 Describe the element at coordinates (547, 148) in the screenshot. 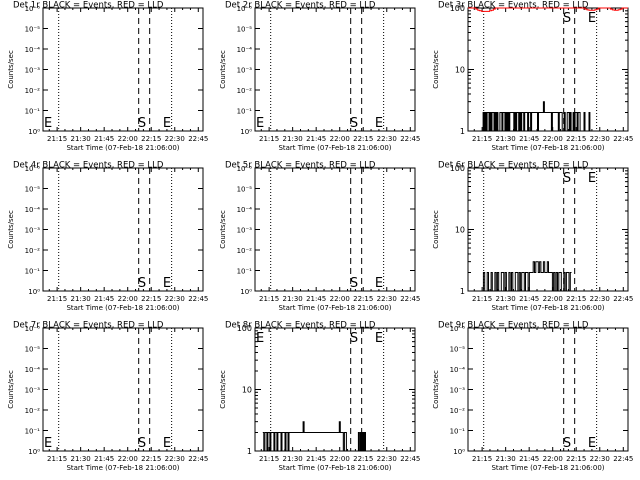

I see `panel-3-xlabel: Start Time (07-Feb-18 21:06:00)` at that location.